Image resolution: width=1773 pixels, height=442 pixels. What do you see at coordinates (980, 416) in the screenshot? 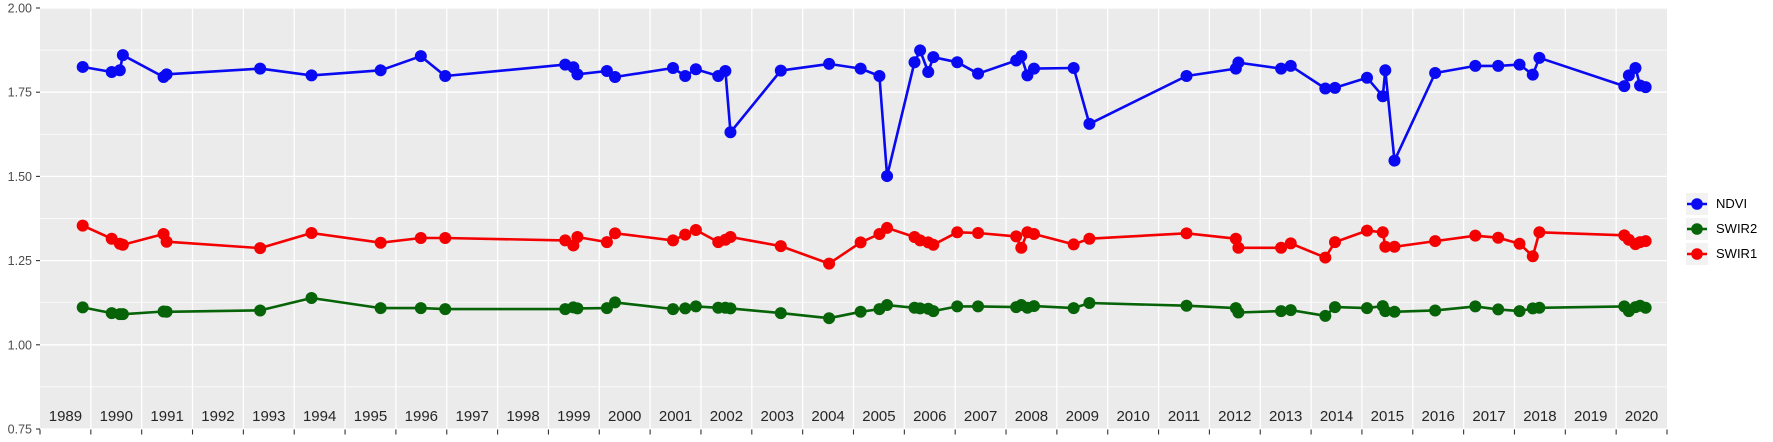
I see `x-tick-label-2007: 2007` at bounding box center [980, 416].